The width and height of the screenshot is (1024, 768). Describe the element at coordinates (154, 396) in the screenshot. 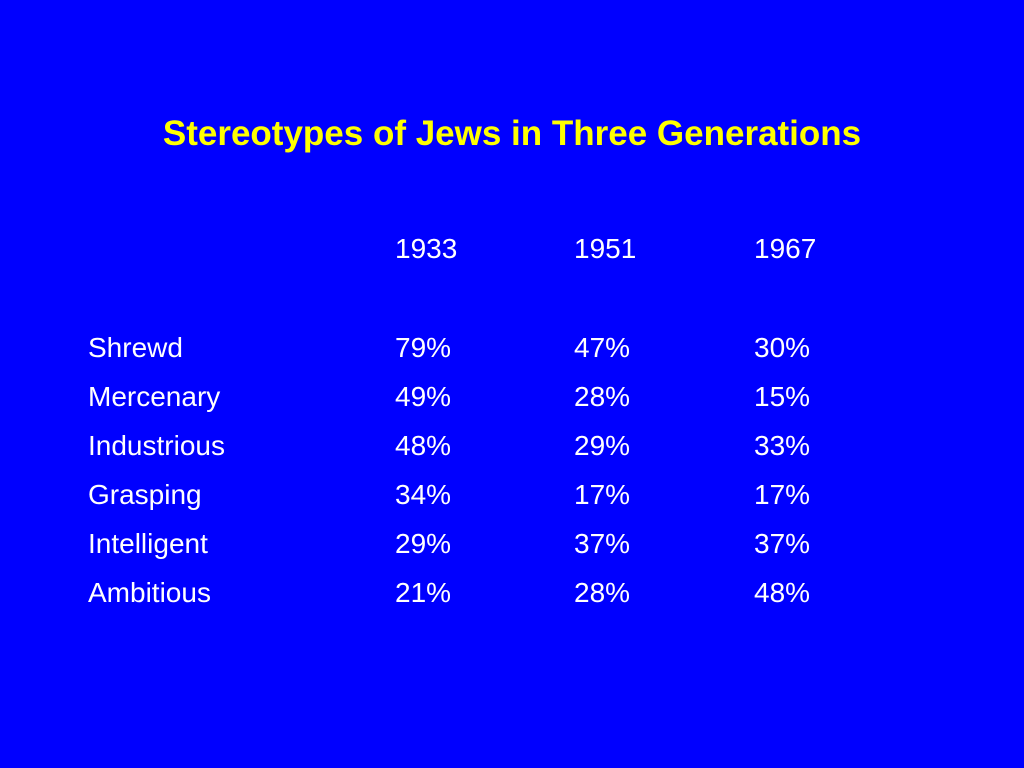

I see `row-label: Mercenary` at that location.